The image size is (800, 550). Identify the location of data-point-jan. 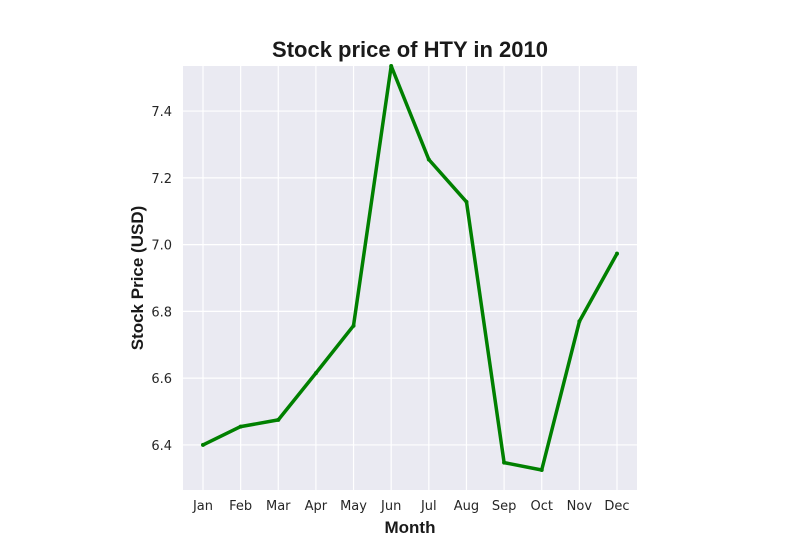
(203, 444).